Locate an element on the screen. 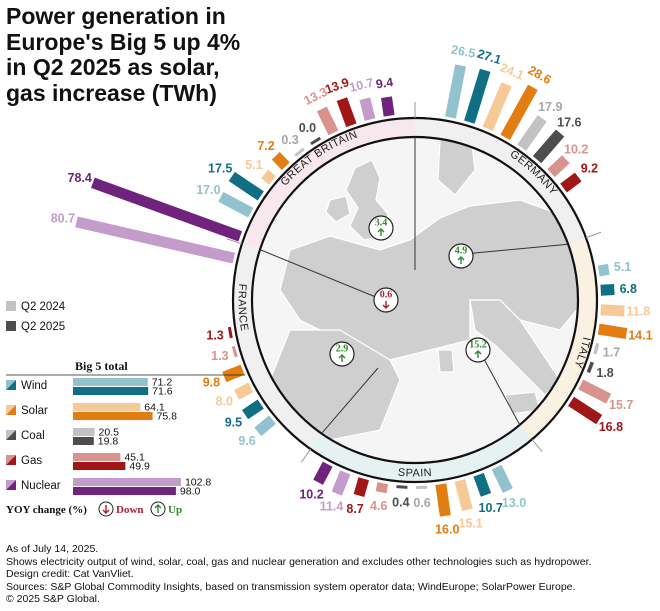 The height and width of the screenshot is (611, 660). yoy-value: 0.6 is located at coordinates (386, 295).